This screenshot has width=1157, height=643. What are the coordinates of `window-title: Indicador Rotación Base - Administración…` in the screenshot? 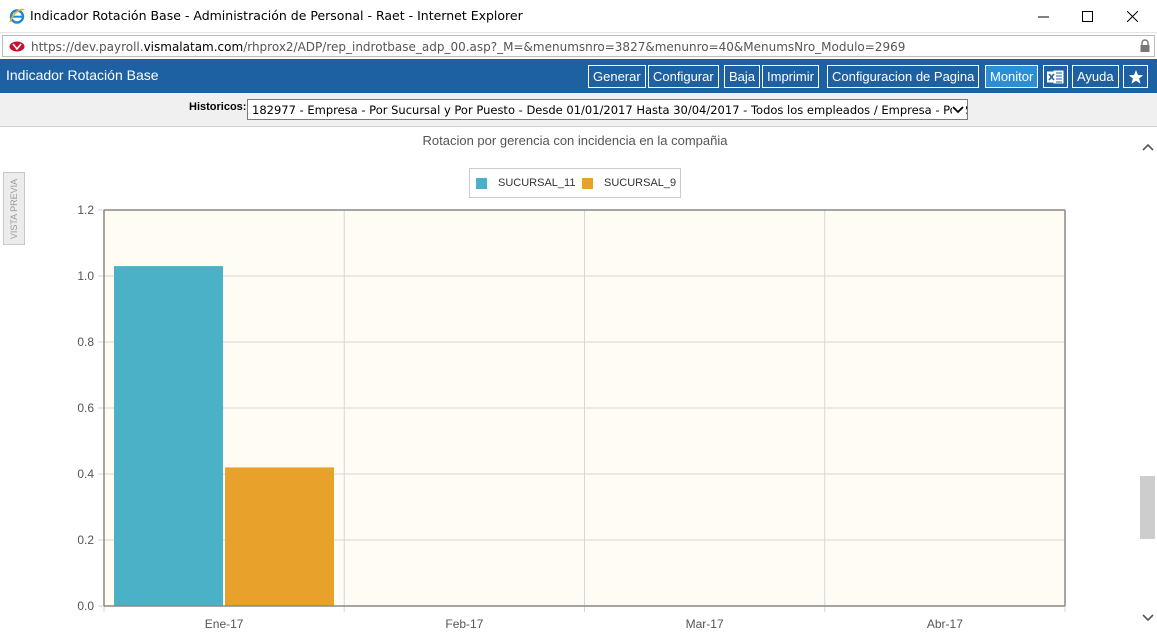 It's located at (276, 15).